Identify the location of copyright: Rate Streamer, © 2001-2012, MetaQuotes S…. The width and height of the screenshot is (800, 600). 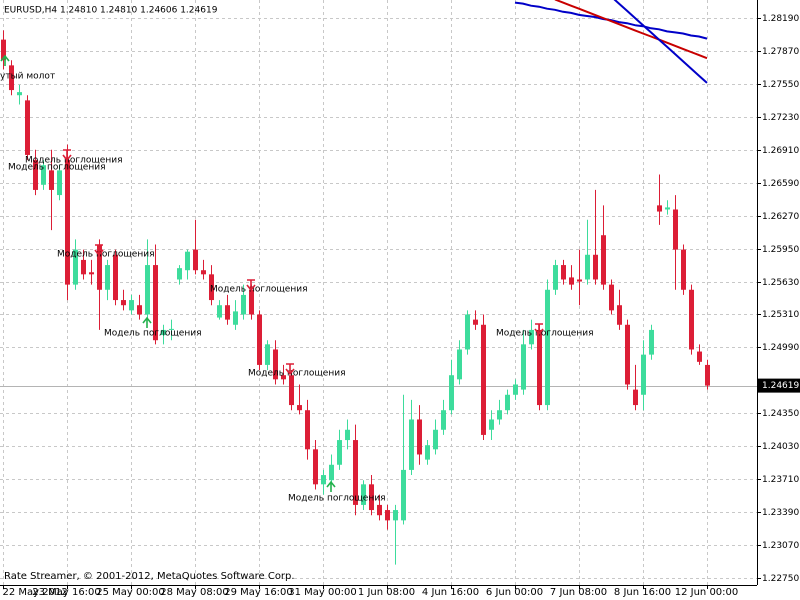
(149, 576).